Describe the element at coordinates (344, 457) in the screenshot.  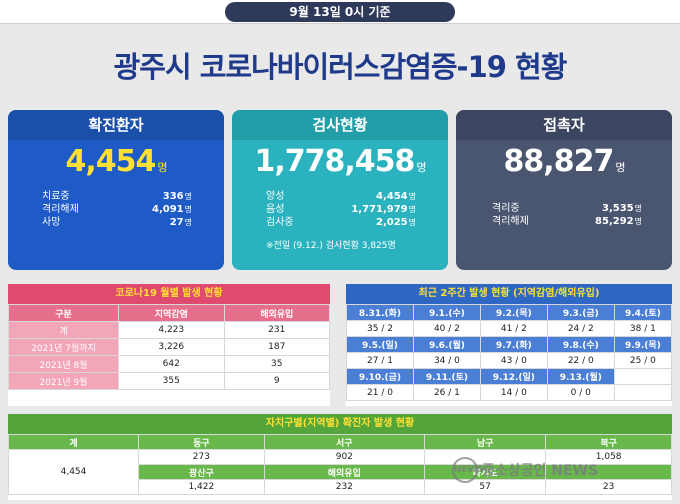
I see `table-cell: 902` at that location.